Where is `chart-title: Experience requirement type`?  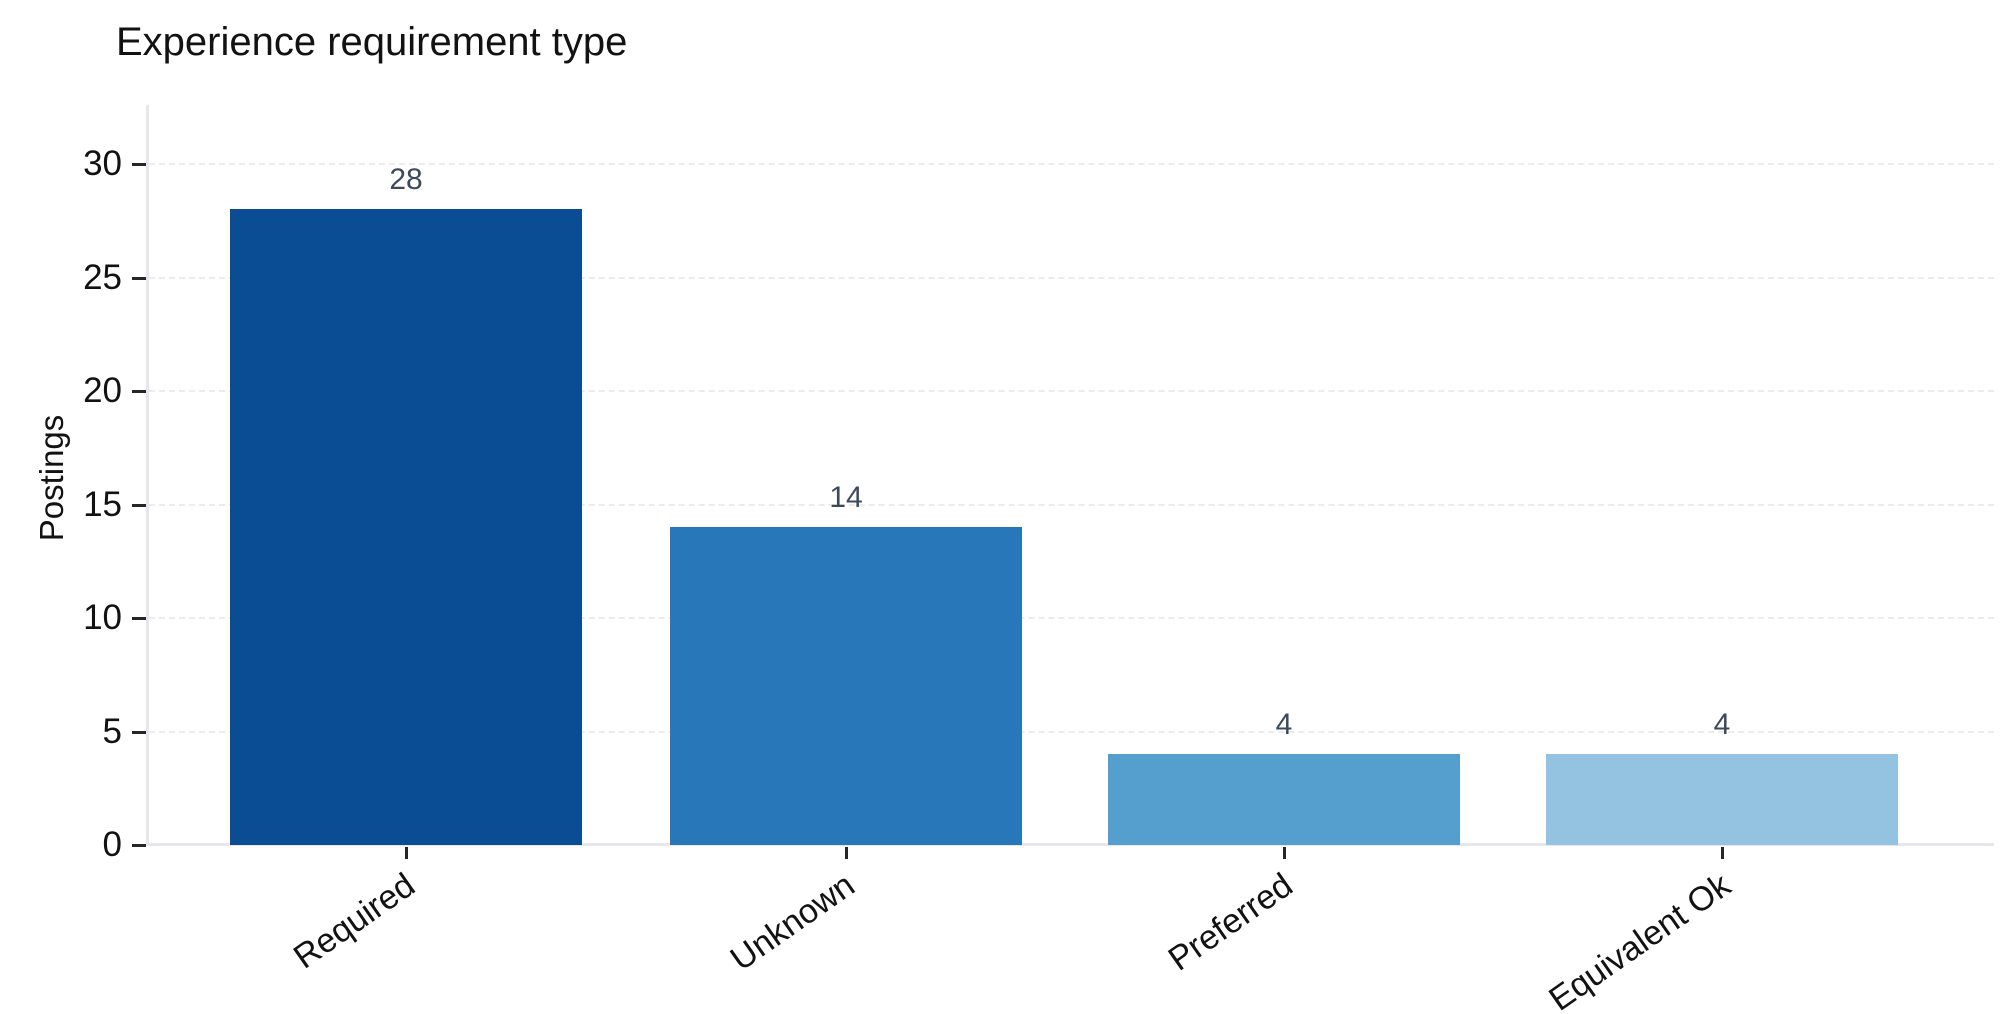 chart-title: Experience requirement type is located at coordinates (372, 42).